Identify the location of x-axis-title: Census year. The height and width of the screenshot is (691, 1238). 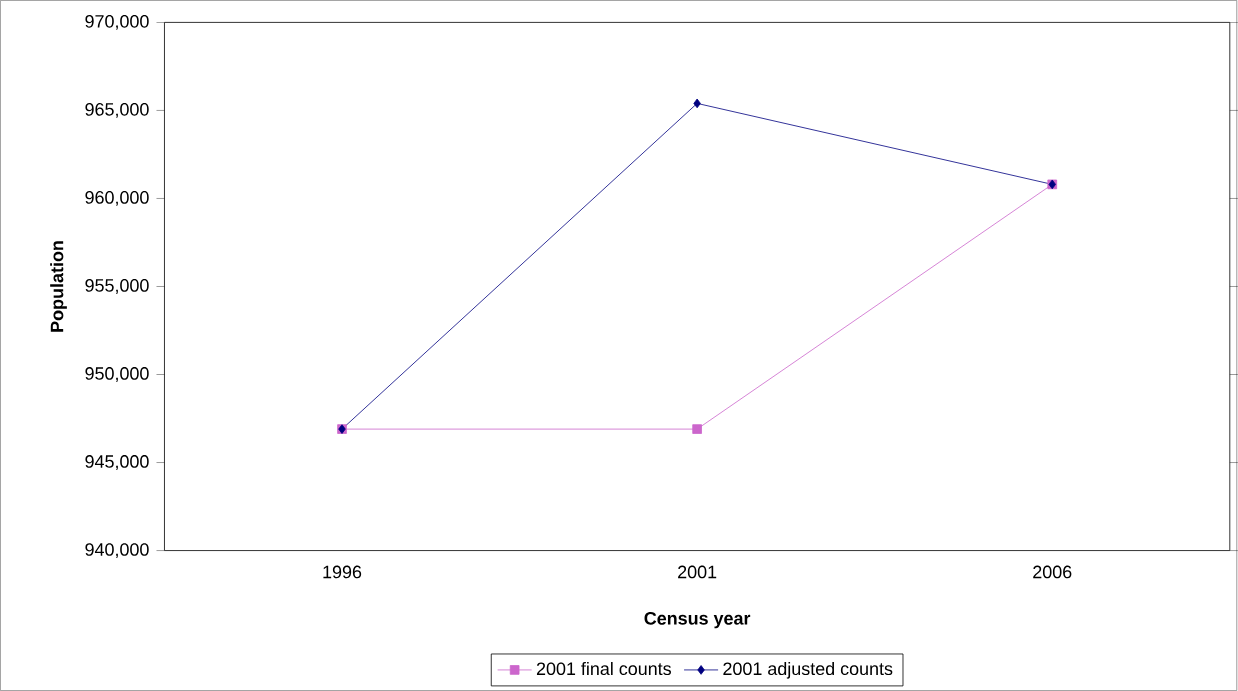
(697, 620).